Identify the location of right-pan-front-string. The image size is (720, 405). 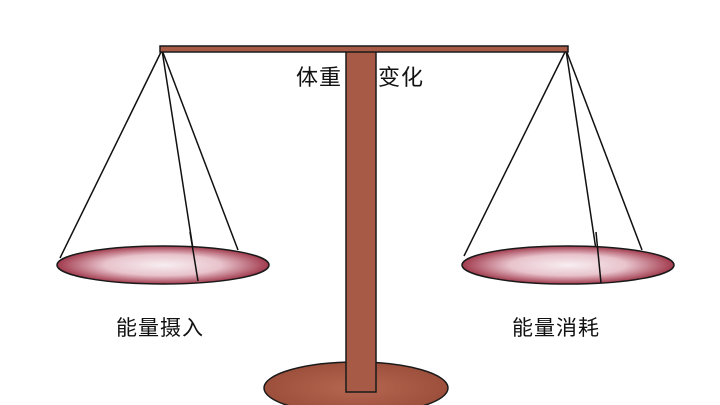
(598, 257).